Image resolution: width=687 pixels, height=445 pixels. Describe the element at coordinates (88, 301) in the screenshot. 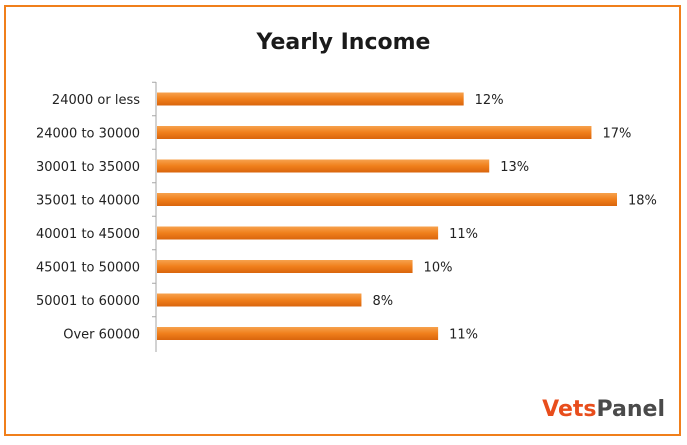

I see `category-label: 50001 to 60000` at that location.